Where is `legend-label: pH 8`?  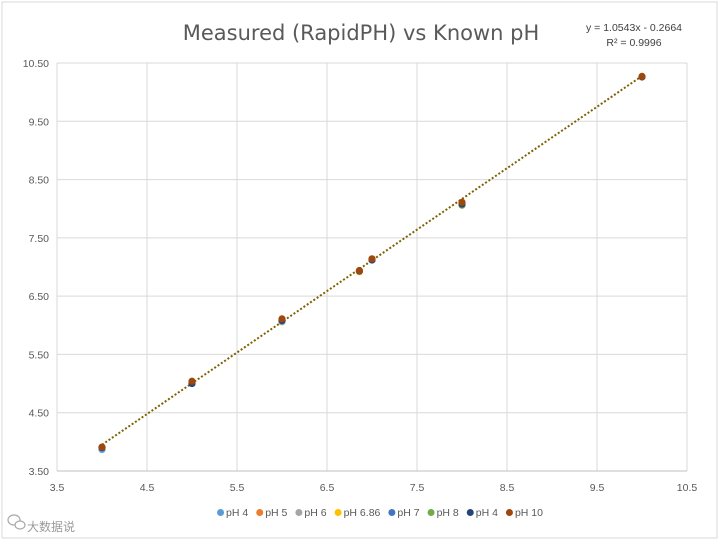
legend-label: pH 8 is located at coordinates (448, 513).